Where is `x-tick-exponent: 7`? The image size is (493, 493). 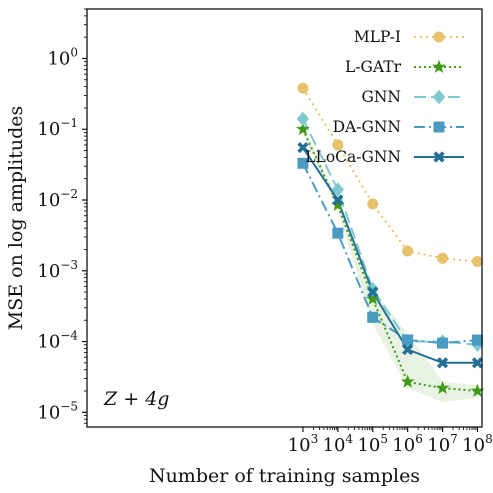
x-tick-exponent: 7 is located at coordinates (454, 439).